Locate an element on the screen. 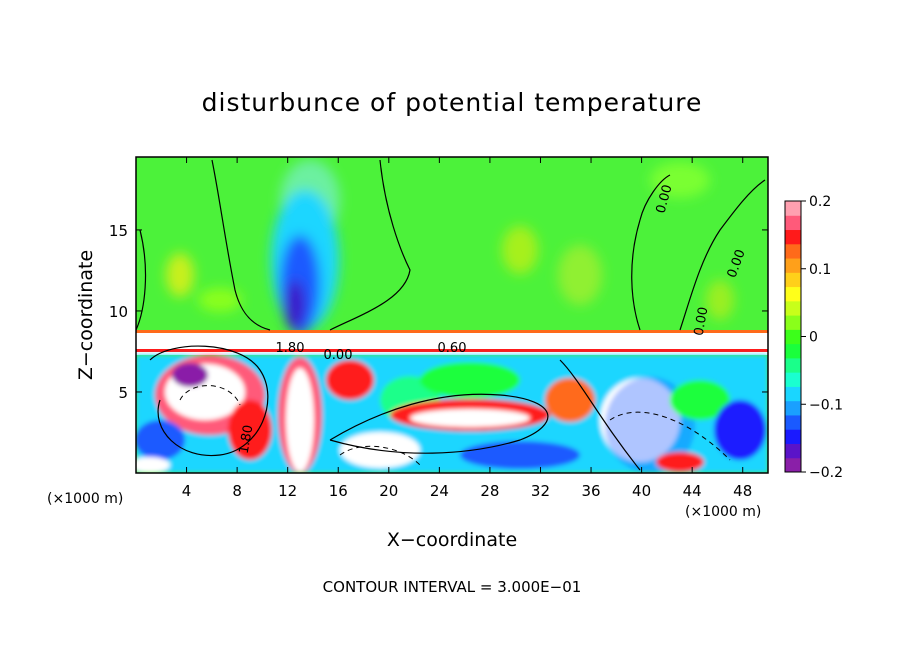 This screenshot has width=904, height=654. x-tick-label: 44 is located at coordinates (692, 491).